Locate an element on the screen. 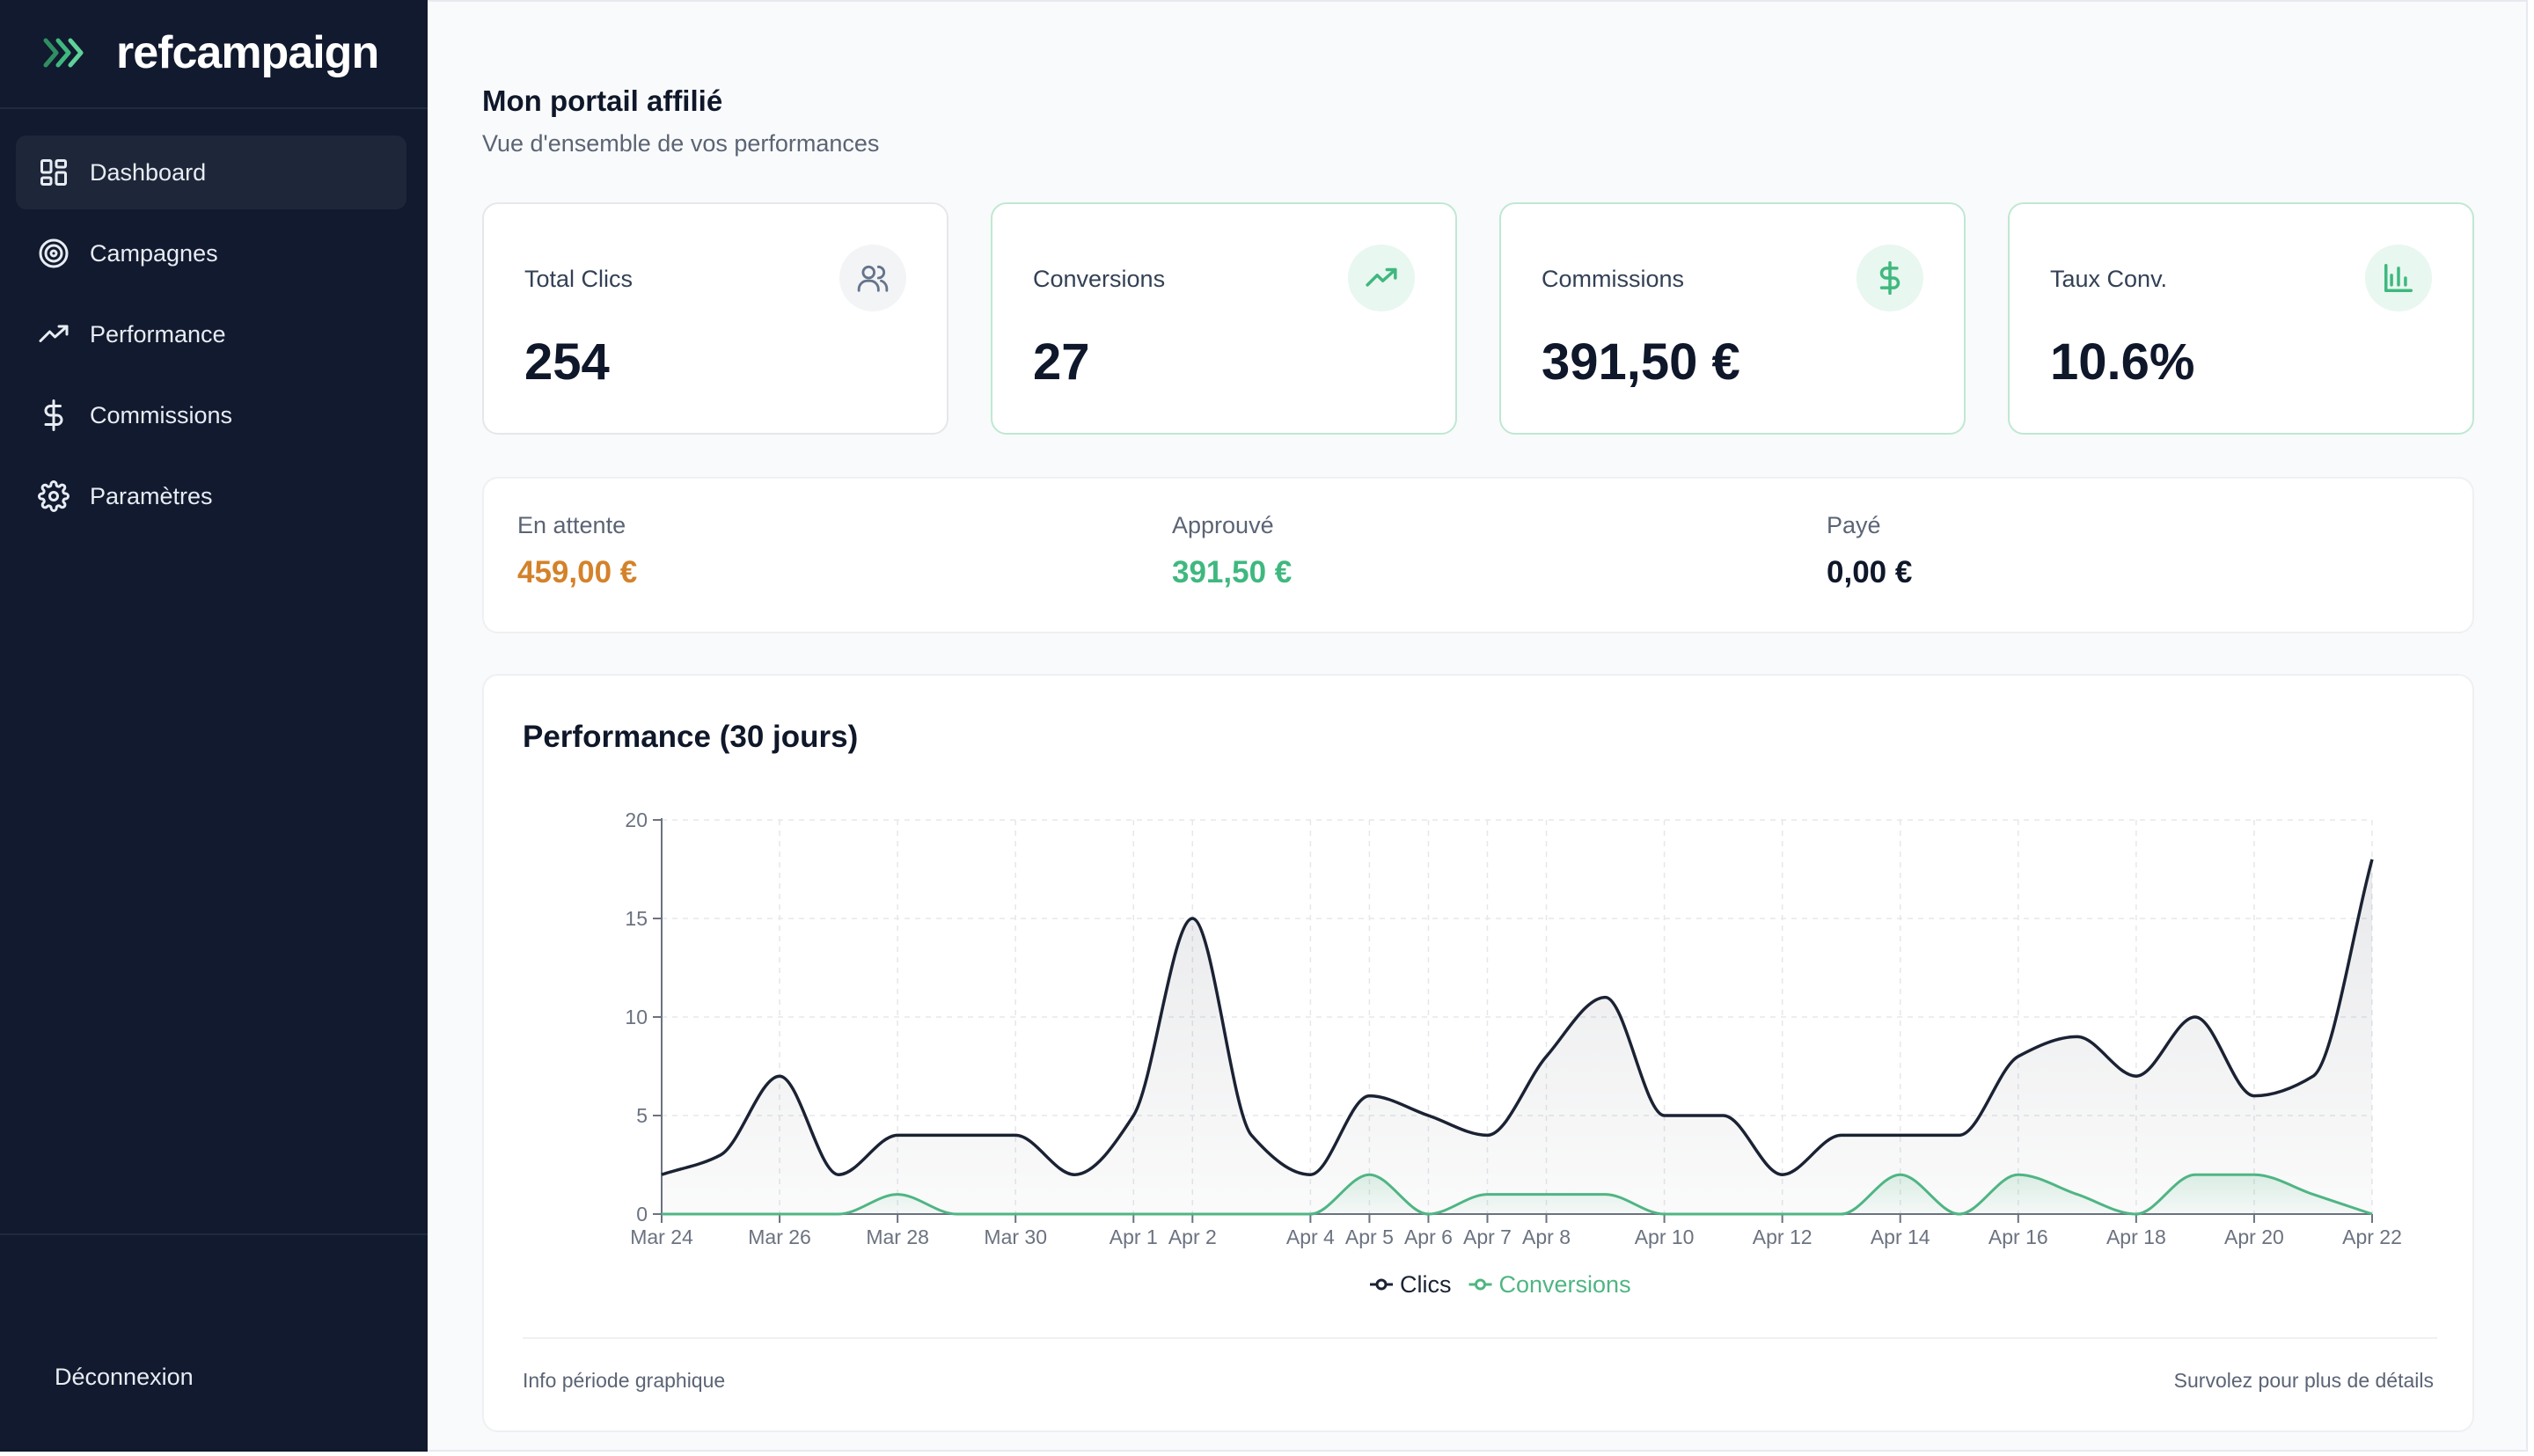  x-tick-label: Apr 10 is located at coordinates (1665, 1237).